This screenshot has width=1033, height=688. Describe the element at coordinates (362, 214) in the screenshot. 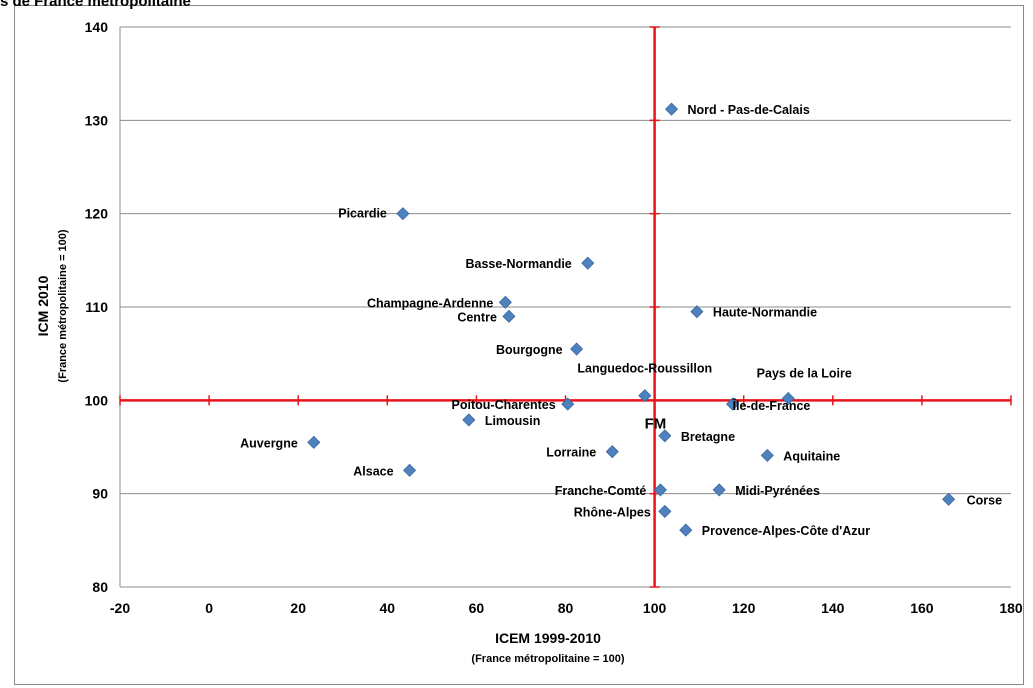

I see `point-label: Picardie` at that location.